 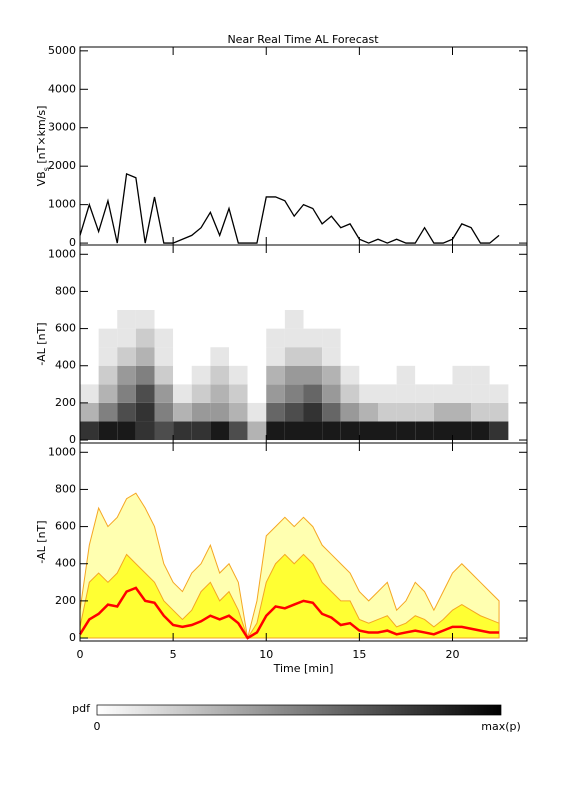 What do you see at coordinates (299, 710) in the screenshot?
I see `colorbar` at bounding box center [299, 710].